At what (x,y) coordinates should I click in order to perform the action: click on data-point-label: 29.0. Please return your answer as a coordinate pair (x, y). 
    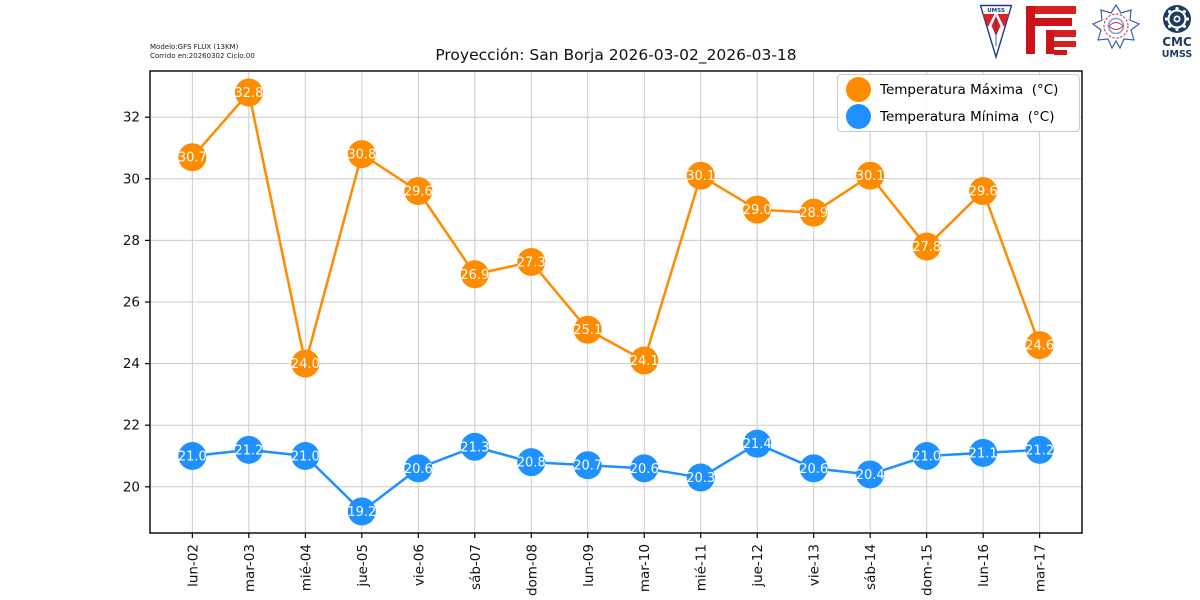
    Looking at the image, I should click on (757, 210).